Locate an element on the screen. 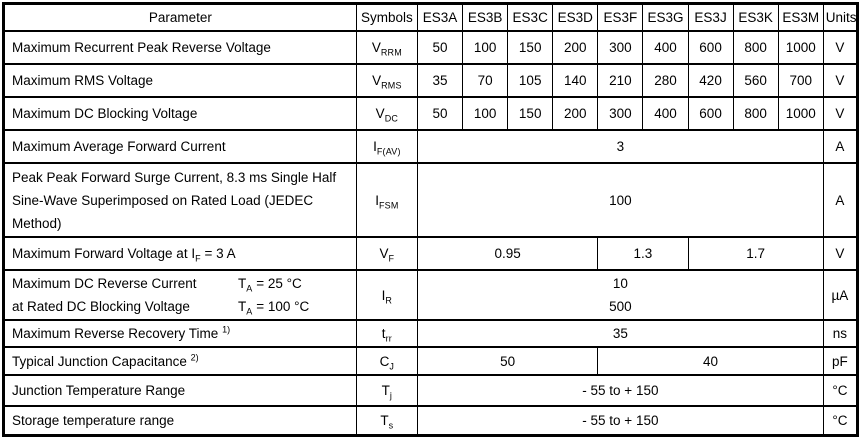 Image resolution: width=865 pixels, height=439 pixels. subscript-text: RMS is located at coordinates (391, 85).